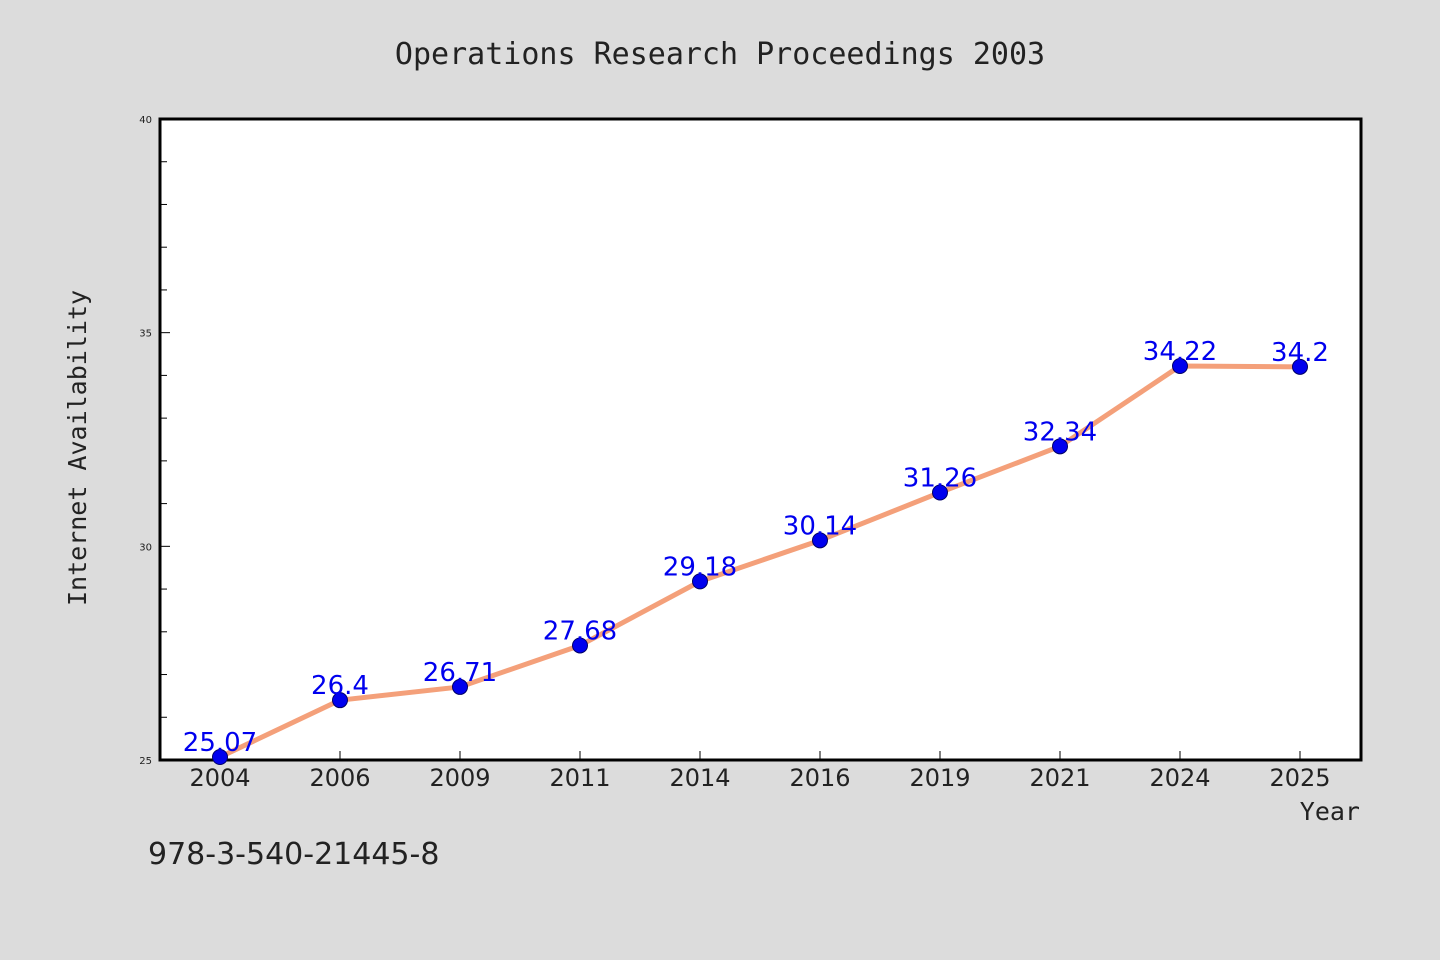 This screenshot has width=1440, height=960. I want to click on data-label: 30.14, so click(820, 526).